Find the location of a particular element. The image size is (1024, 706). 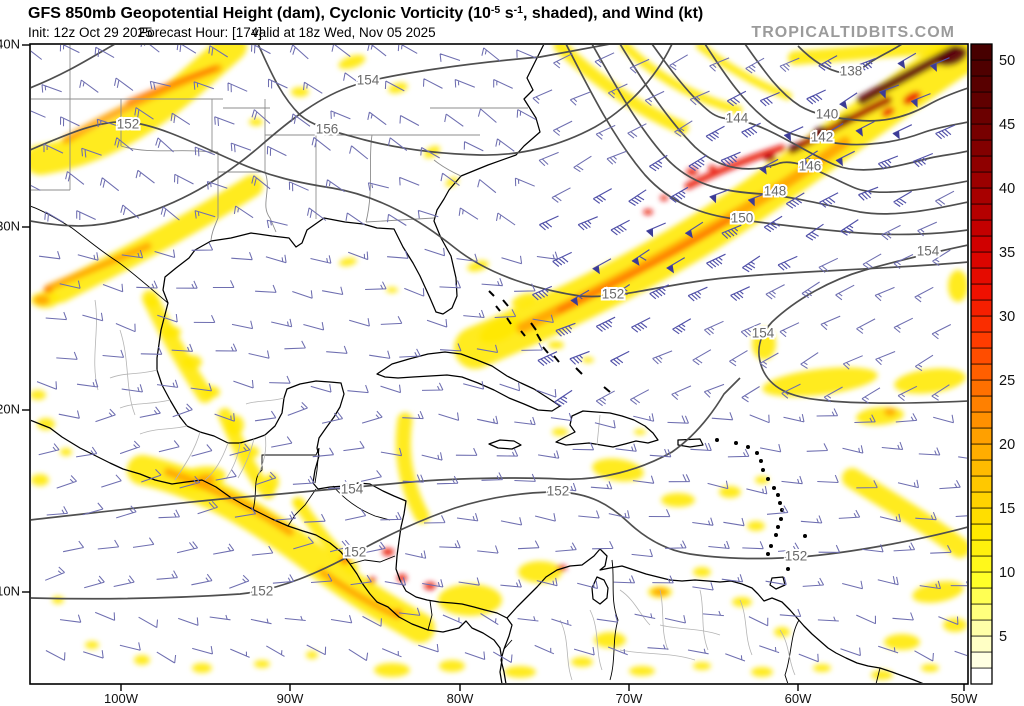

lat-label: 20N is located at coordinates (10, 408).